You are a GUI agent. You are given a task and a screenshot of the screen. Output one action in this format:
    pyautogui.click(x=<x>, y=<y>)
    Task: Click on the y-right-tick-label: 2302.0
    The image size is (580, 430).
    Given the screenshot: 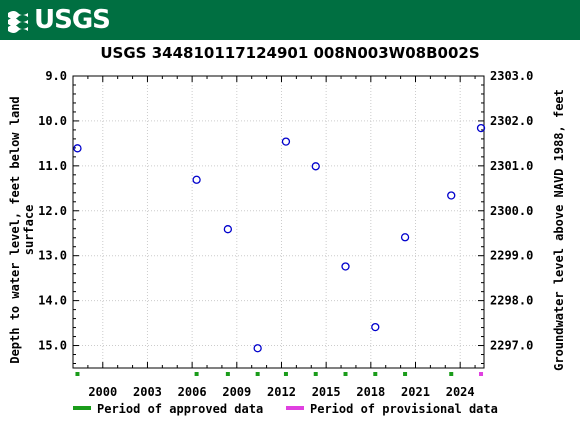 What is the action you would take?
    pyautogui.click(x=511, y=121)
    